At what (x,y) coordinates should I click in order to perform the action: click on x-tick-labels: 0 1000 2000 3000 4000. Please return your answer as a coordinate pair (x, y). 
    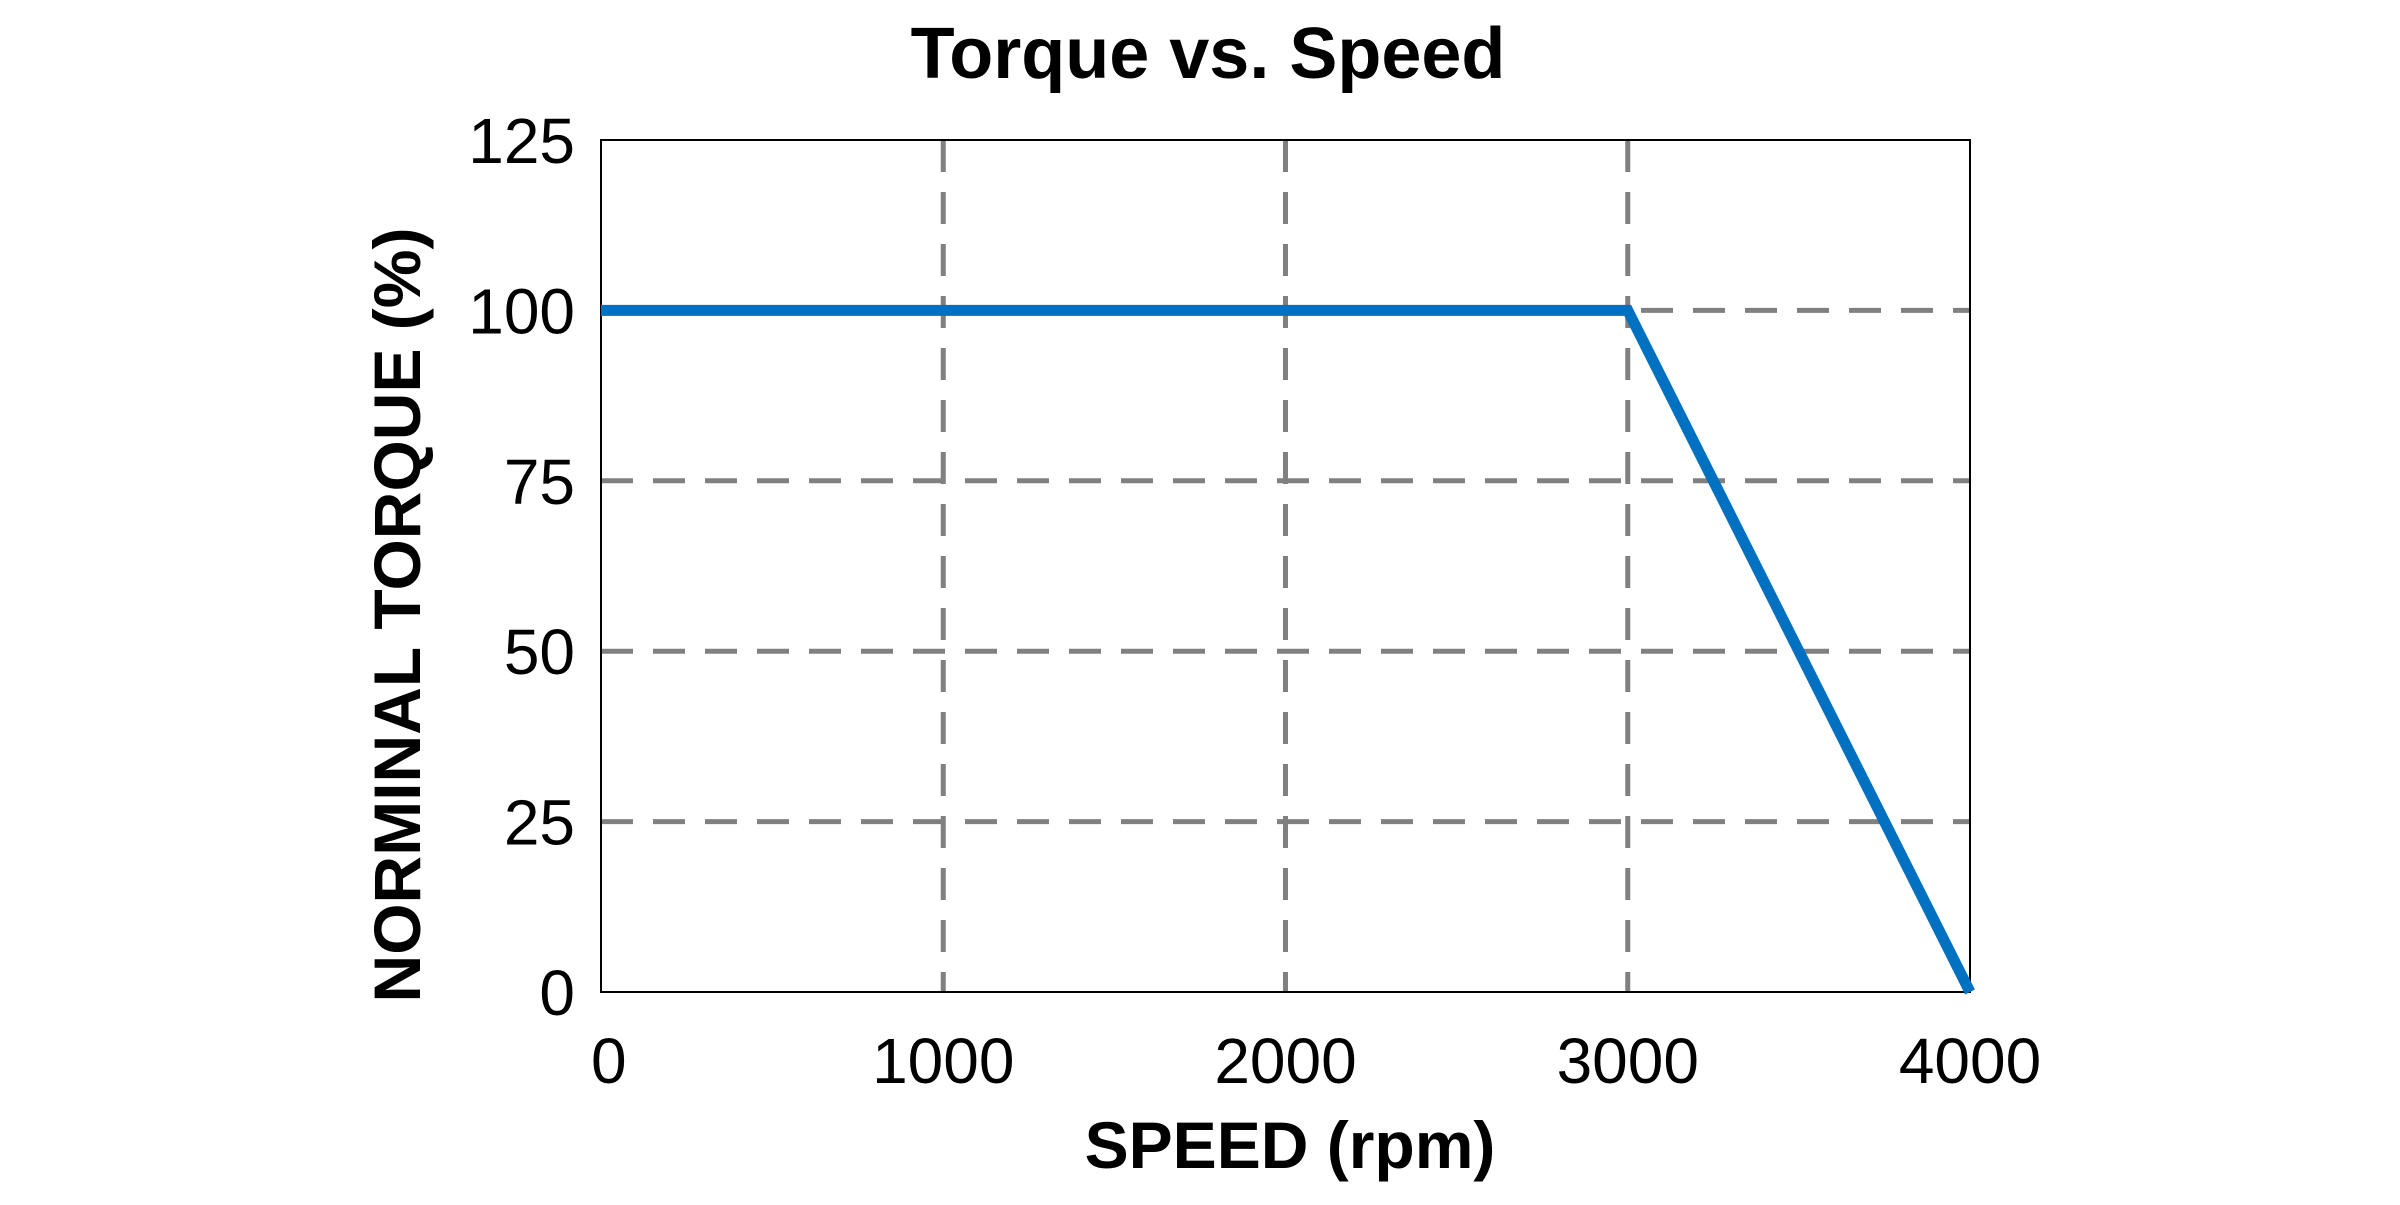
    Looking at the image, I should click on (1316, 1061).